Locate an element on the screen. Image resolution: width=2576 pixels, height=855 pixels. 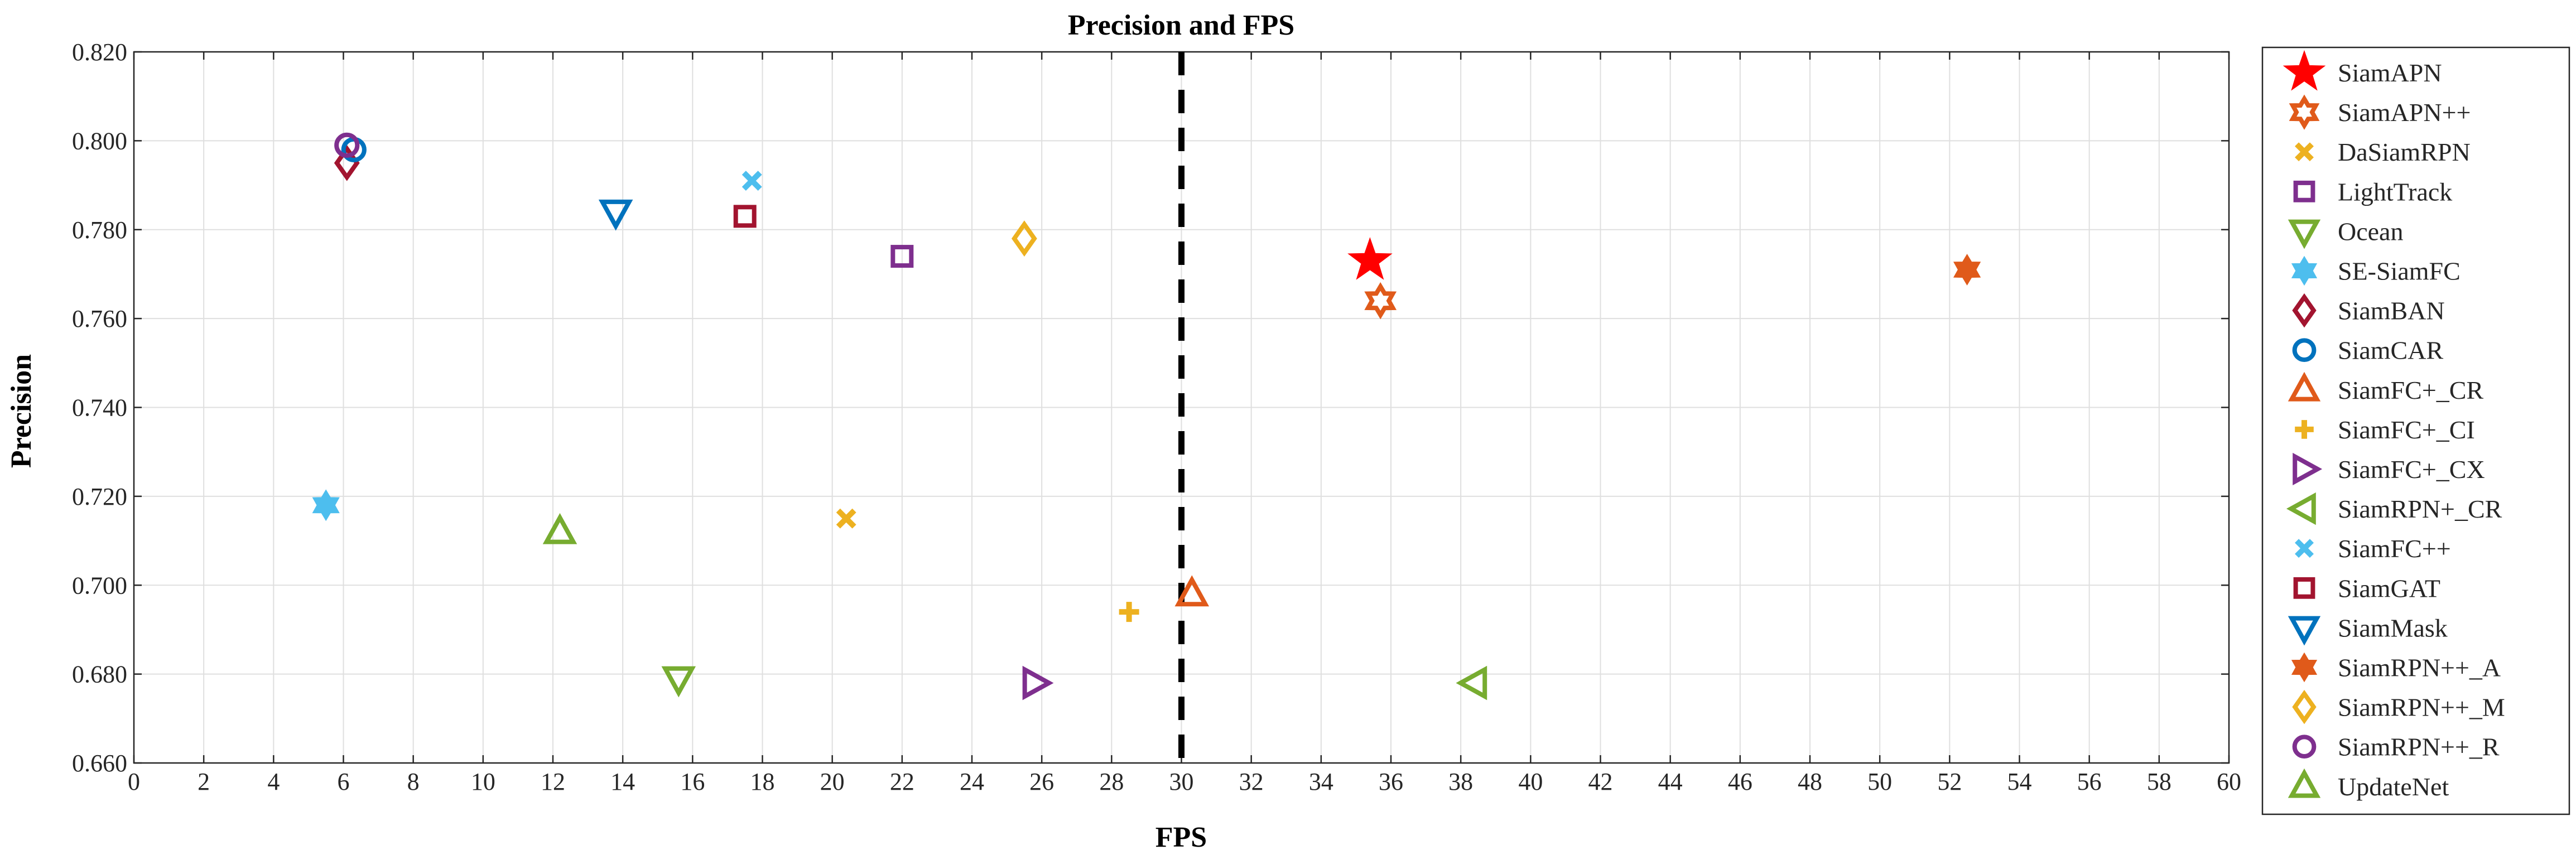
legend-label-se-siamfc: SE-SiamFC is located at coordinates (2399, 272).